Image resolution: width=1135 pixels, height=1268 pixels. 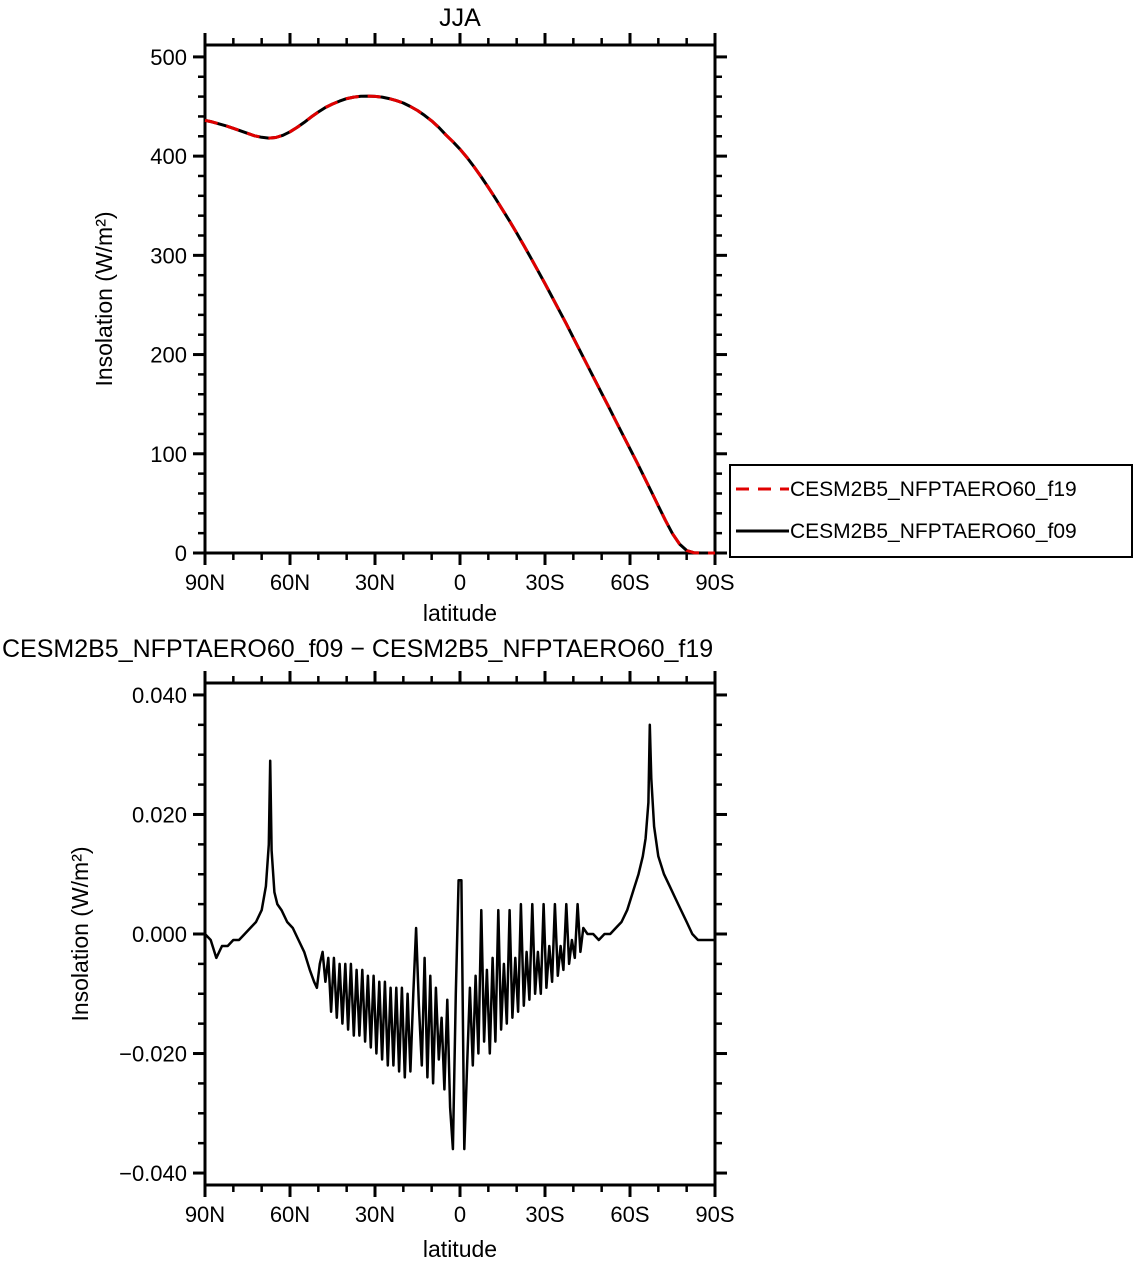 What do you see at coordinates (460, 1249) in the screenshot?
I see `bottom-x-axis-label: latitude` at bounding box center [460, 1249].